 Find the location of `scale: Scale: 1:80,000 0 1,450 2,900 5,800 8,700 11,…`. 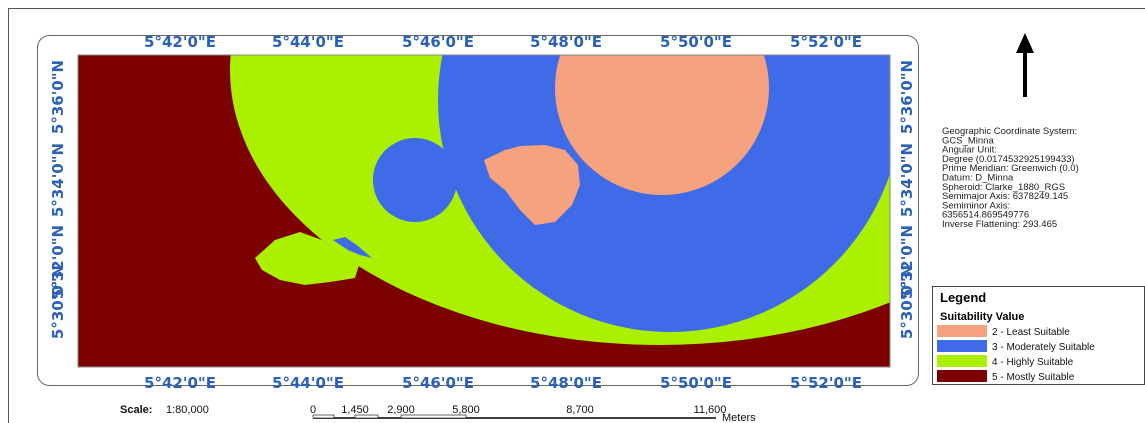

scale: Scale: 1:80,000 0 1,450 2,900 5,800 8,700 11,… is located at coordinates (438, 413).